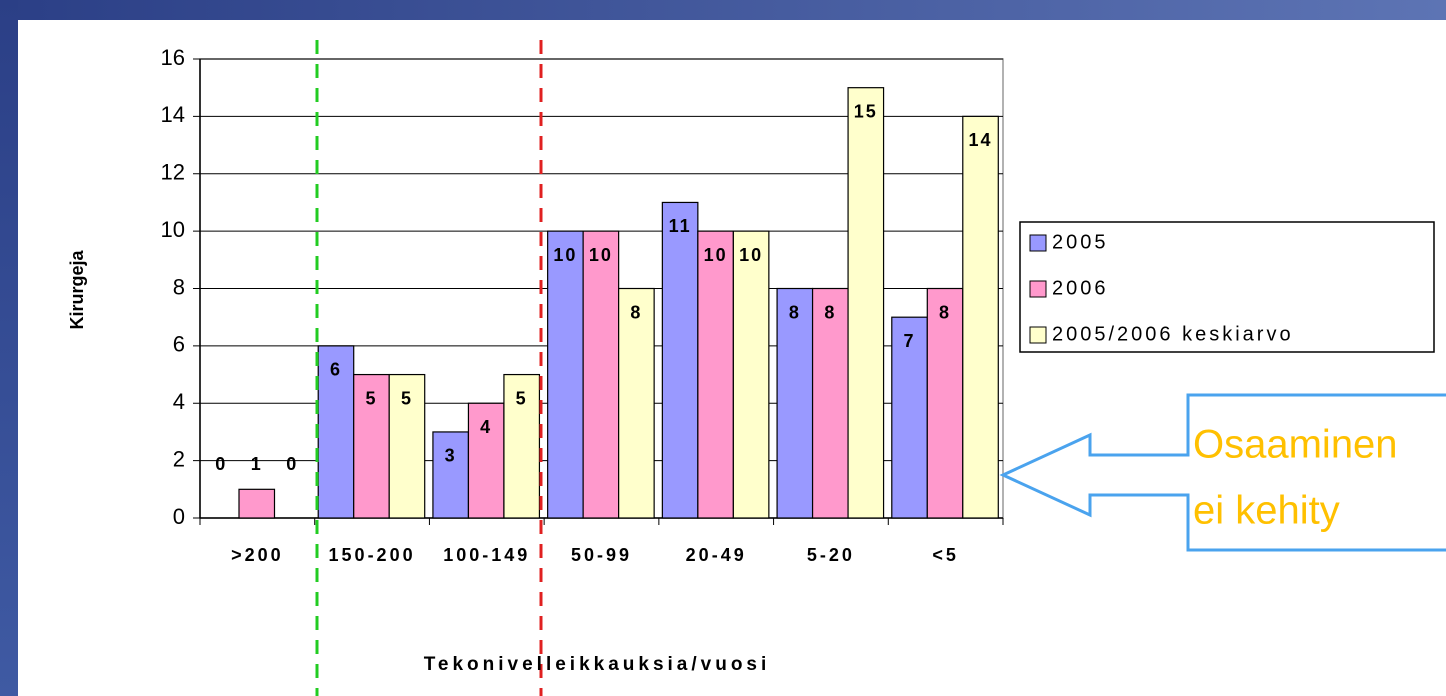 This screenshot has width=1446, height=696. I want to click on y-tick-label: 10, so click(173, 229).